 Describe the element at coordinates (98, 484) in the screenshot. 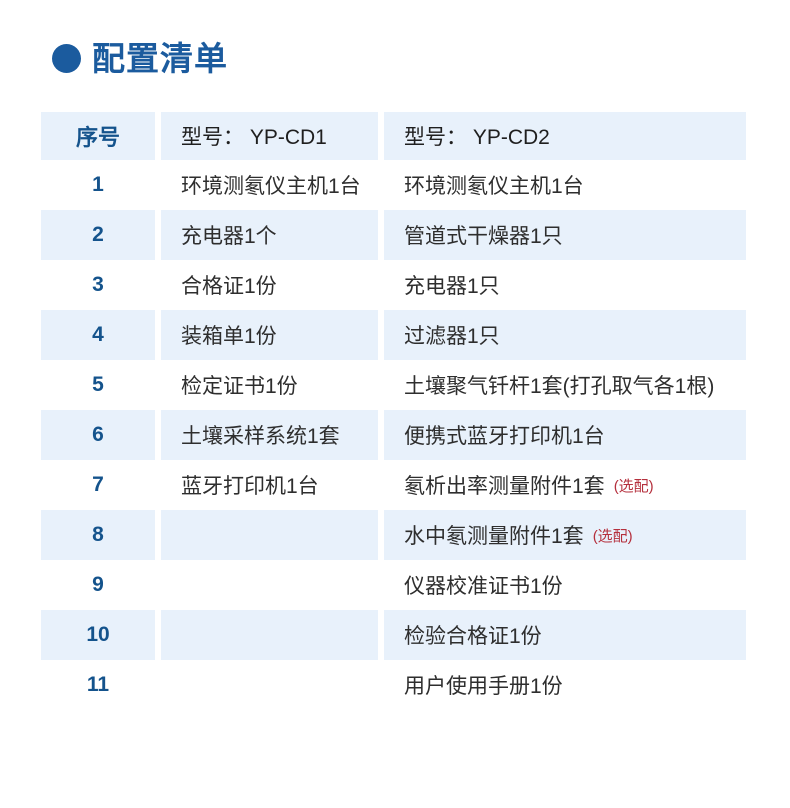

I see `row-number: 7` at that location.